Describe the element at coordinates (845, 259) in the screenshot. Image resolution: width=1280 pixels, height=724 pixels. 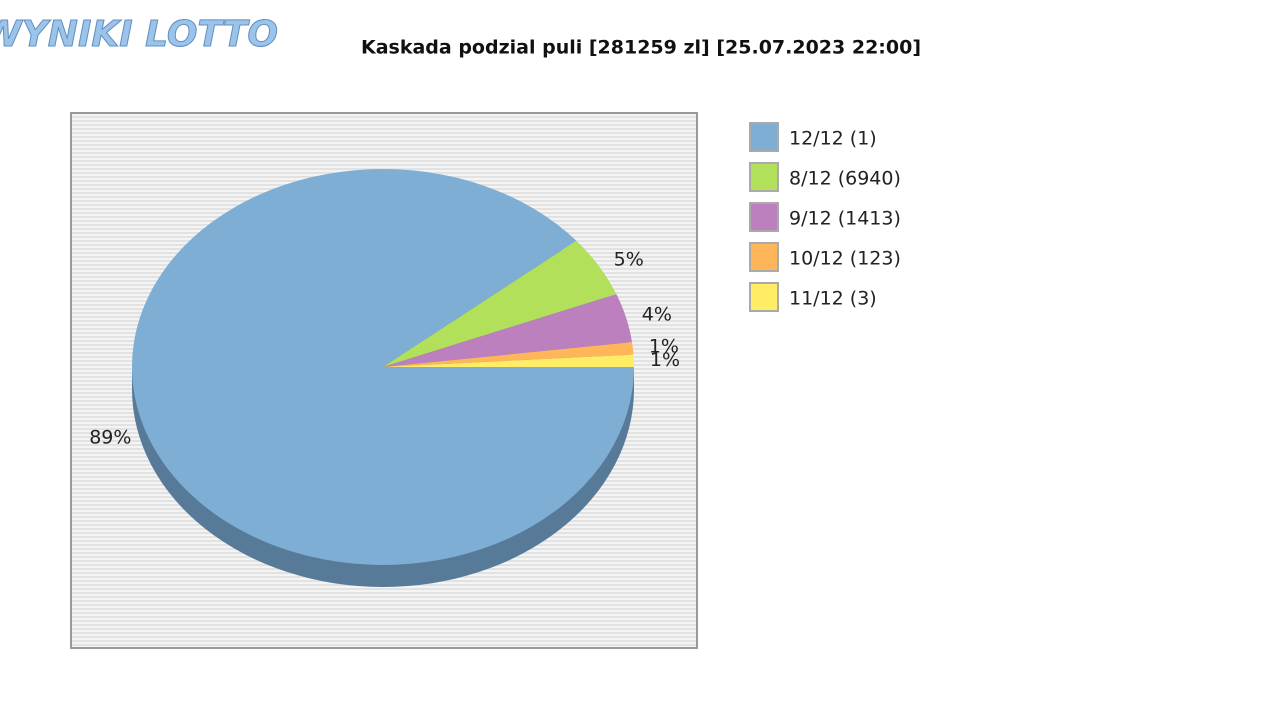
I see `legend-label: 10/12 (123)` at that location.